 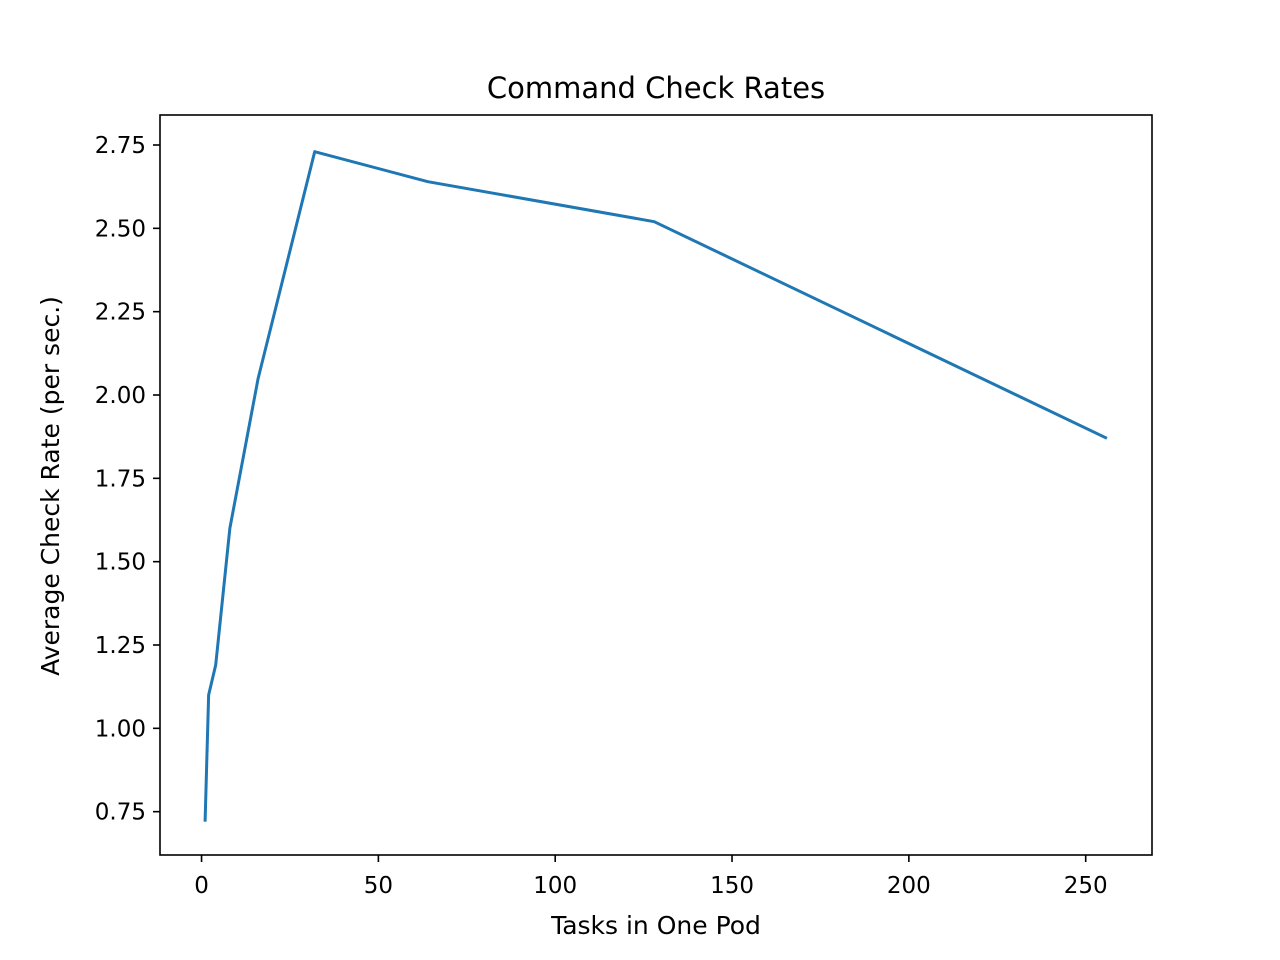 What do you see at coordinates (555, 886) in the screenshot?
I see `x-tick-label: 100` at bounding box center [555, 886].